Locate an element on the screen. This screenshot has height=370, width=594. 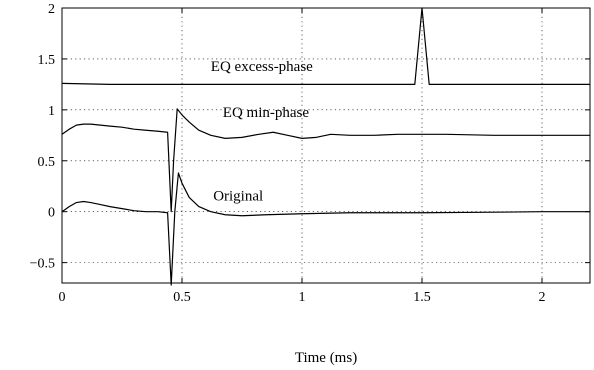
y-tick-label: 0 is located at coordinates (51, 213).